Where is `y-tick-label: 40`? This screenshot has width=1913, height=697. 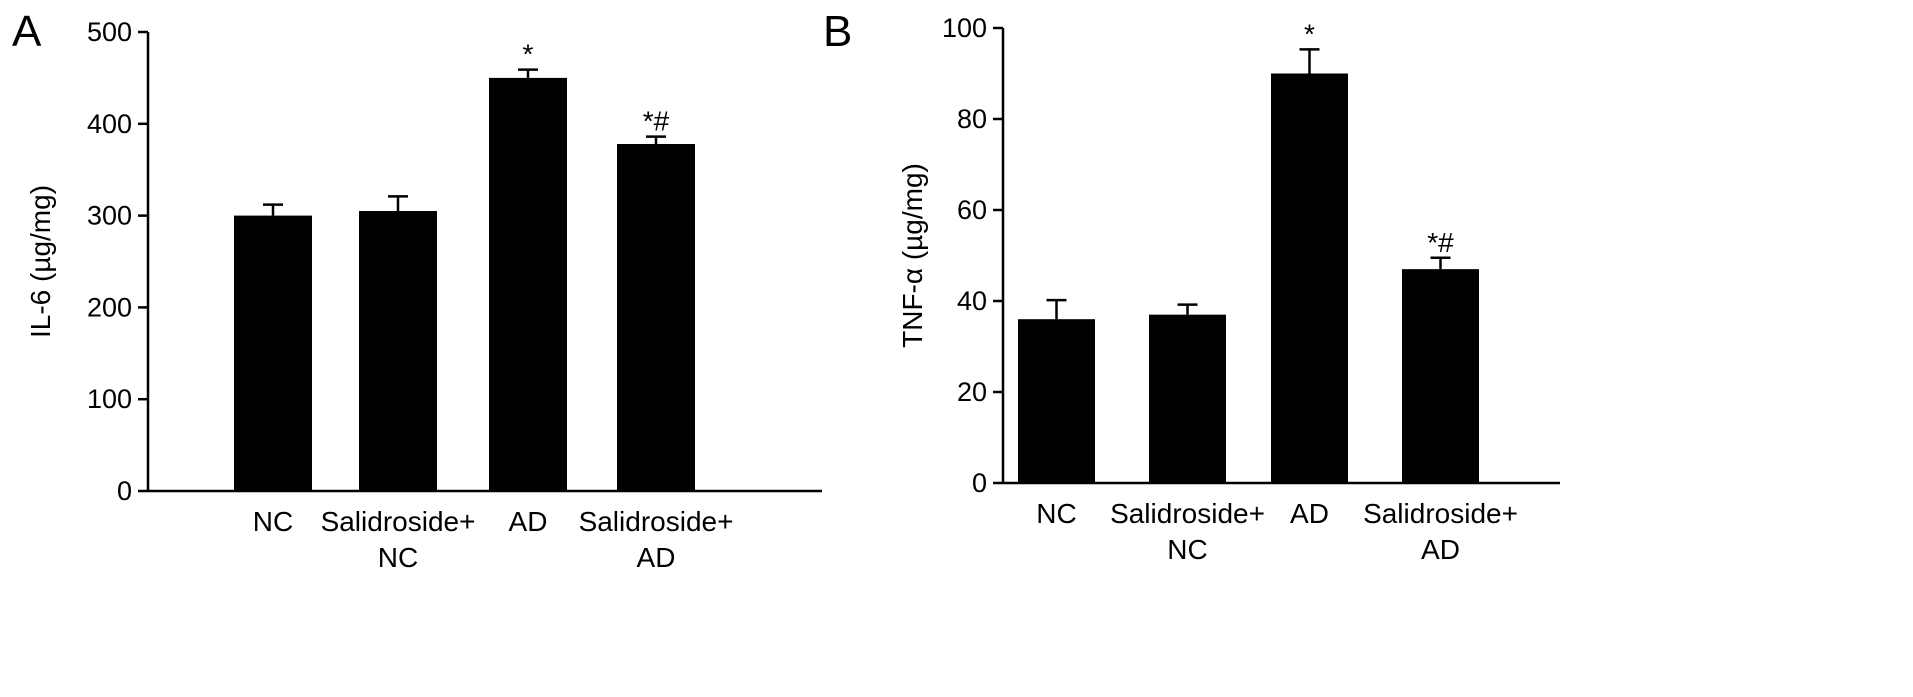
y-tick-label: 40 is located at coordinates (972, 301).